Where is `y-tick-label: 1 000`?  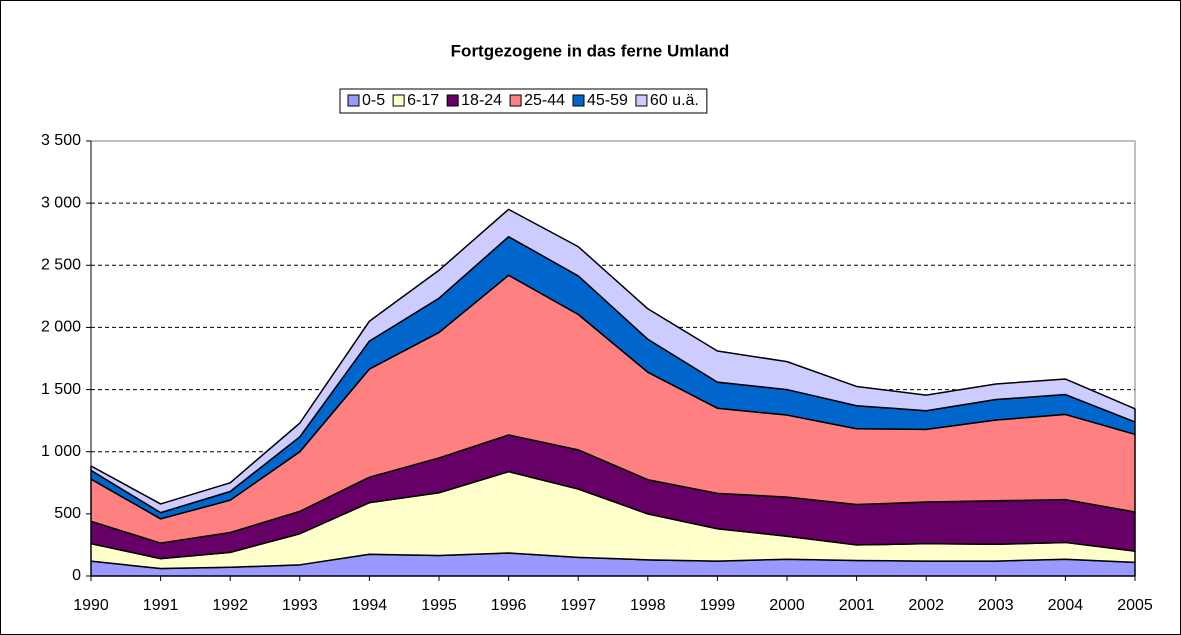
y-tick-label: 1 000 is located at coordinates (61, 451).